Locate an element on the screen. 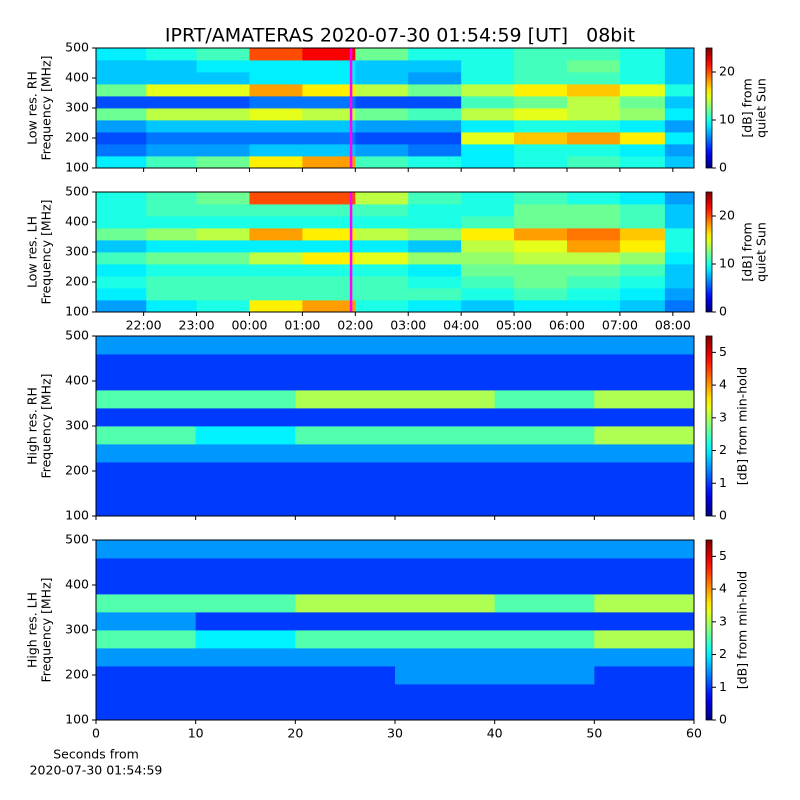 Image resolution: width=800 pixels, height=800 pixels. colorbar-tick-label: 5 is located at coordinates (723, 555).